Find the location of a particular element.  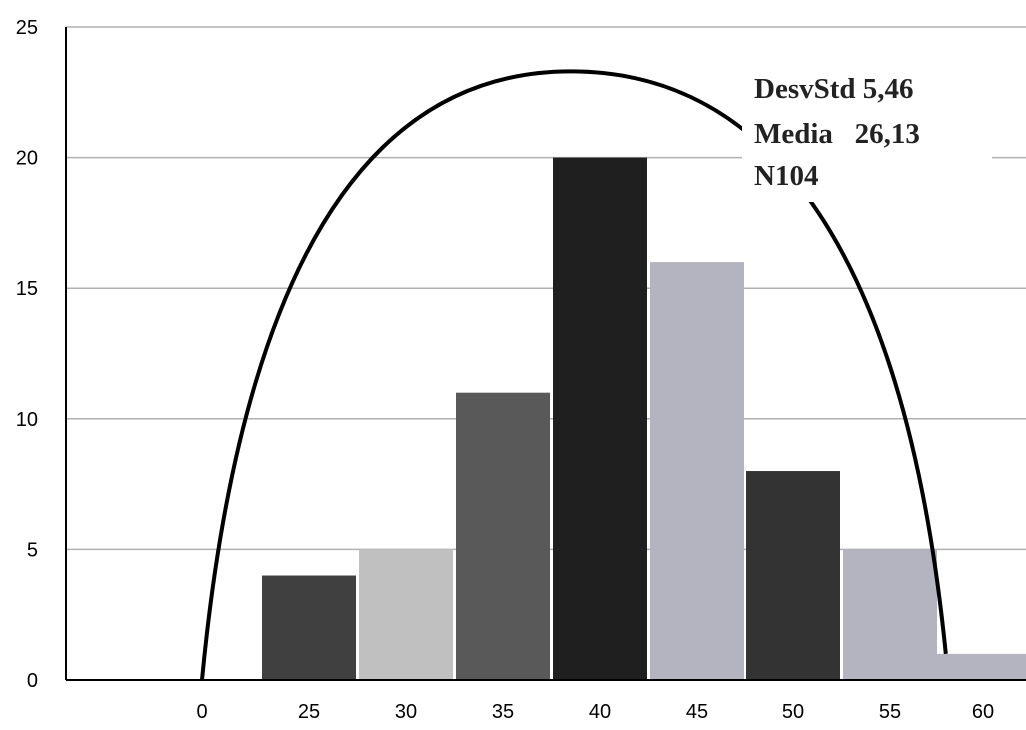

y-tick-label: 5 is located at coordinates (32, 550).